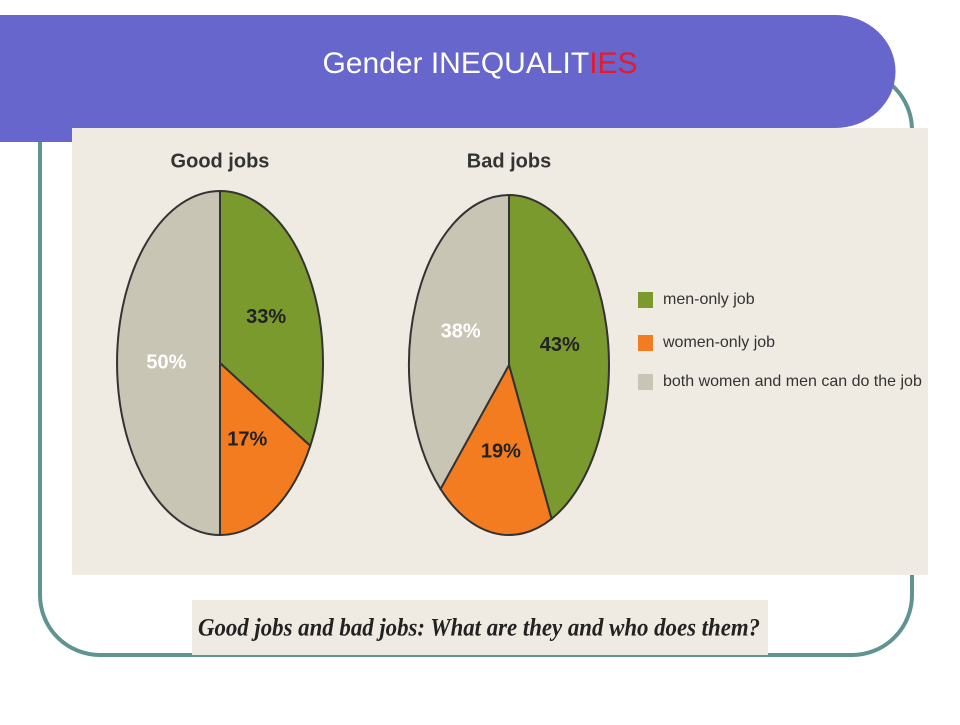  Describe the element at coordinates (509, 161) in the screenshot. I see `pie-title: Bad jobs` at that location.